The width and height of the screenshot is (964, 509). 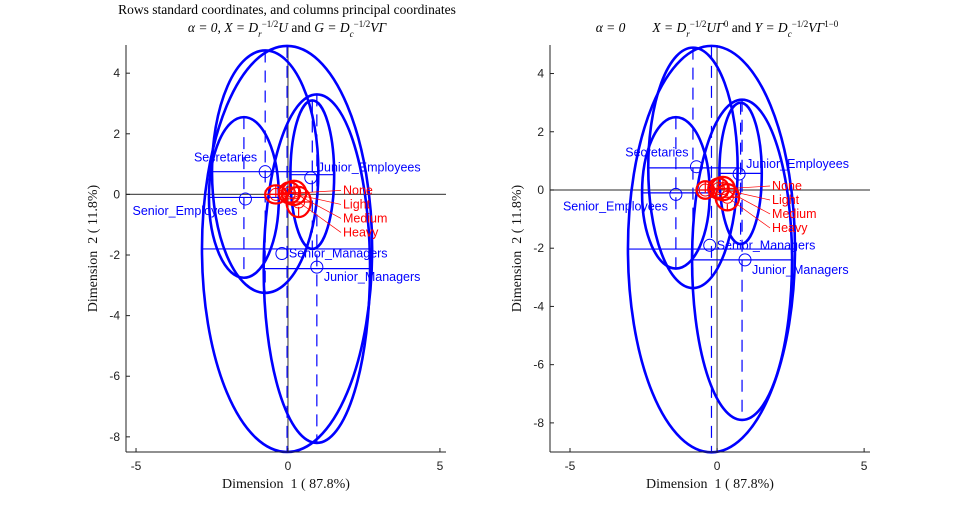 What do you see at coordinates (332, 27) in the screenshot?
I see `title-text: G = D` at bounding box center [332, 27].